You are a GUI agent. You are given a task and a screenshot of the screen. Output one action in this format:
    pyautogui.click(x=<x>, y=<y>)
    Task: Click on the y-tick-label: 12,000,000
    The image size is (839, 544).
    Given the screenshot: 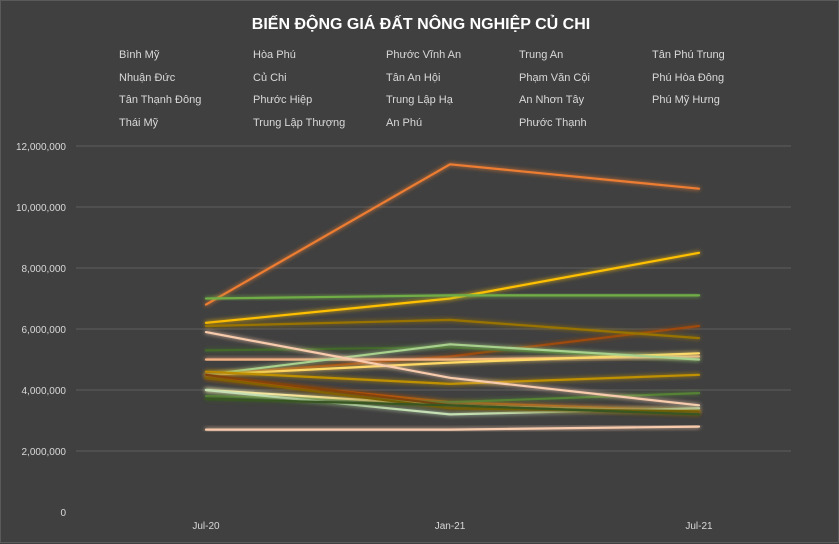 What is the action you would take?
    pyautogui.click(x=41, y=147)
    